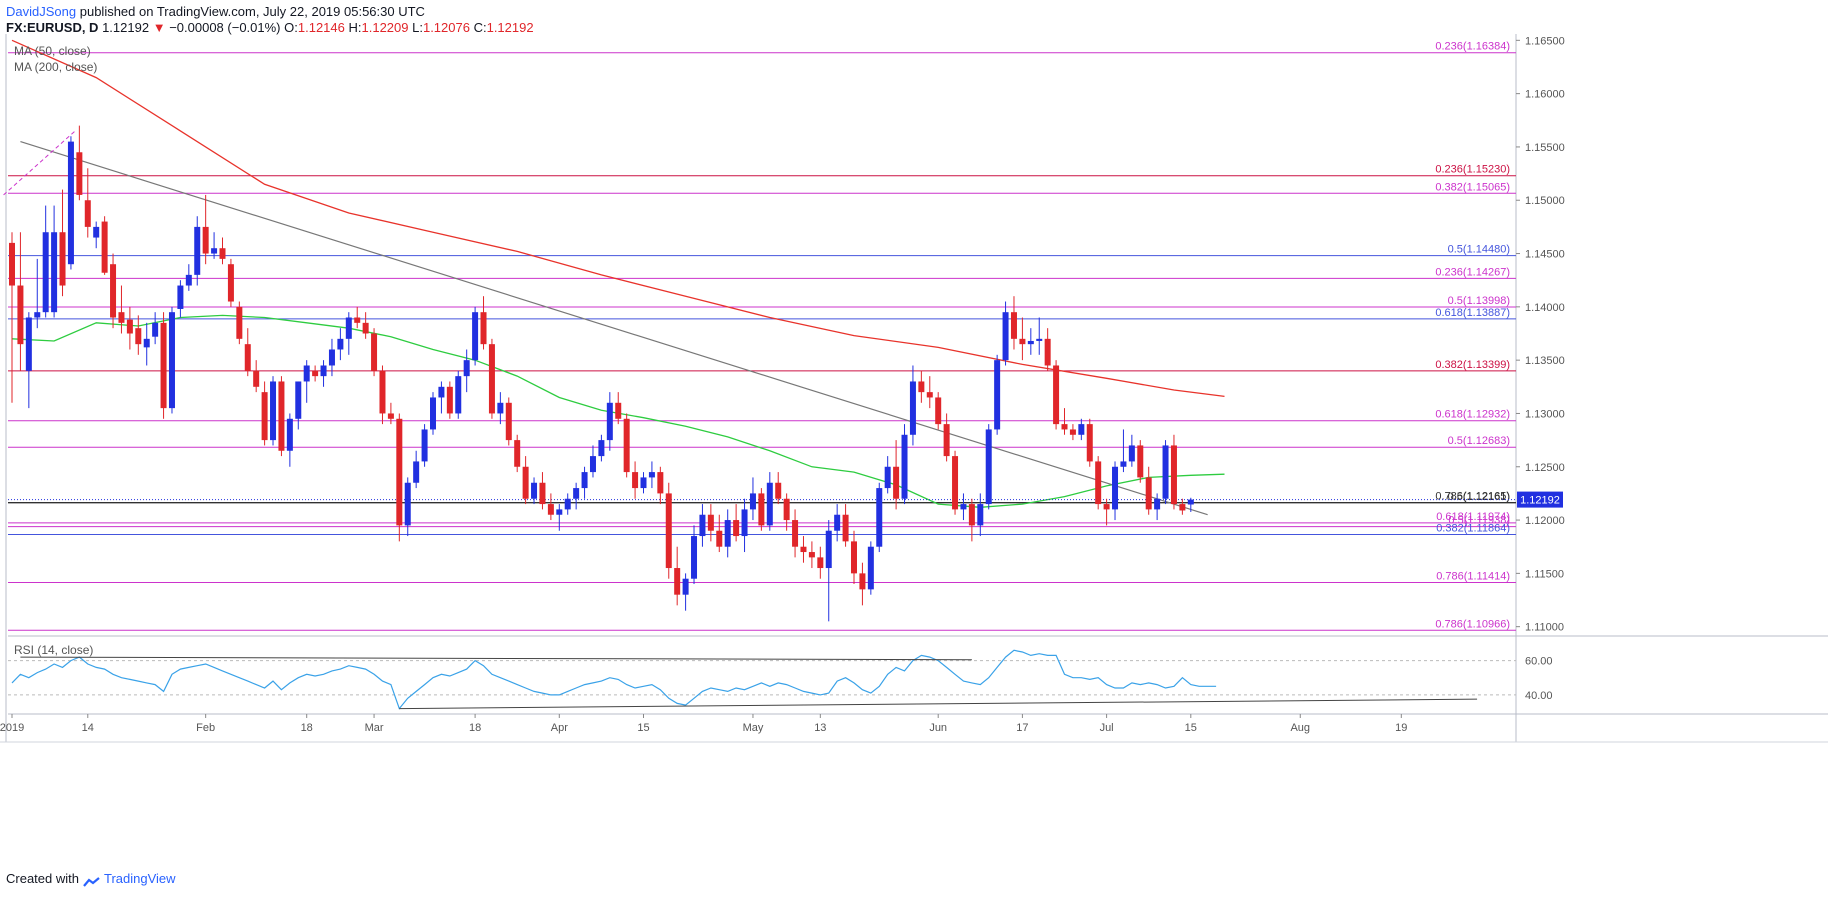 The image size is (1828, 898). I want to click on rsi-line, so click(614, 679).